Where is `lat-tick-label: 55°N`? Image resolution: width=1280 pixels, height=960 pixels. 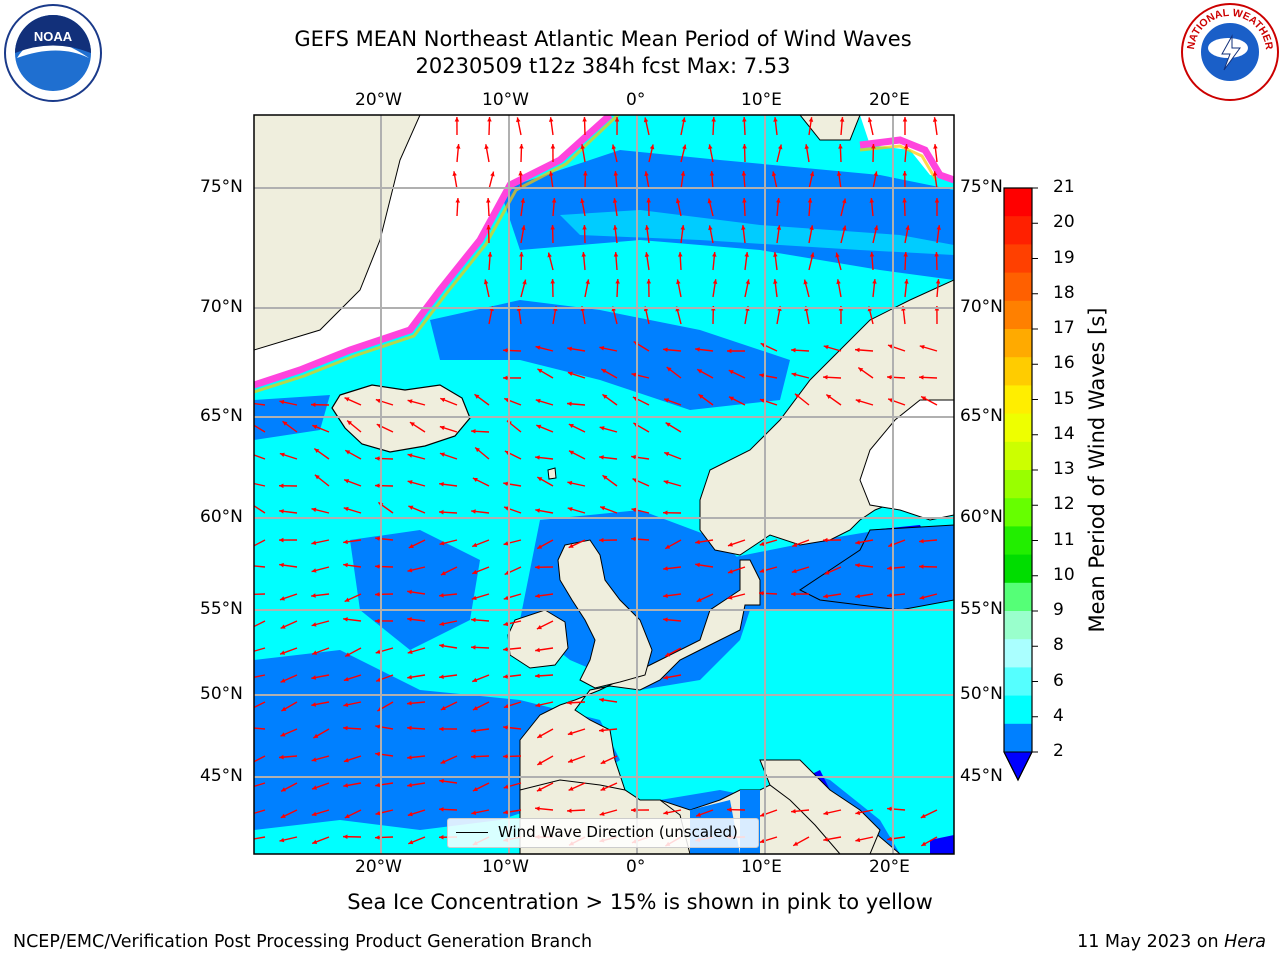 lat-tick-label: 55°N is located at coordinates (221, 609).